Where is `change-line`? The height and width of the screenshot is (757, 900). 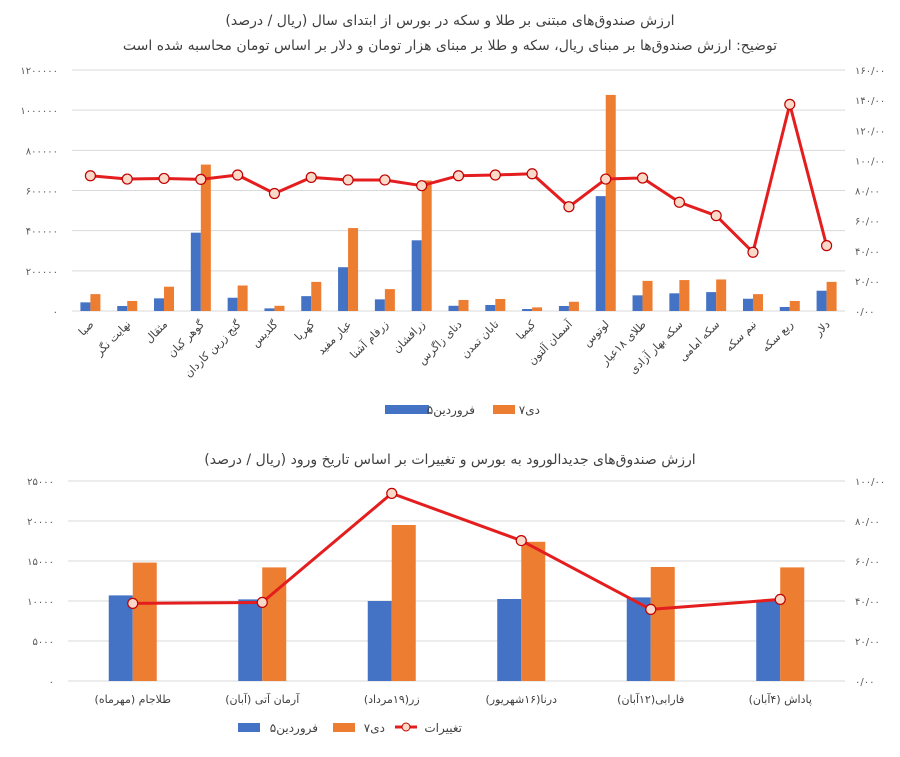
change-line is located at coordinates (456, 551).